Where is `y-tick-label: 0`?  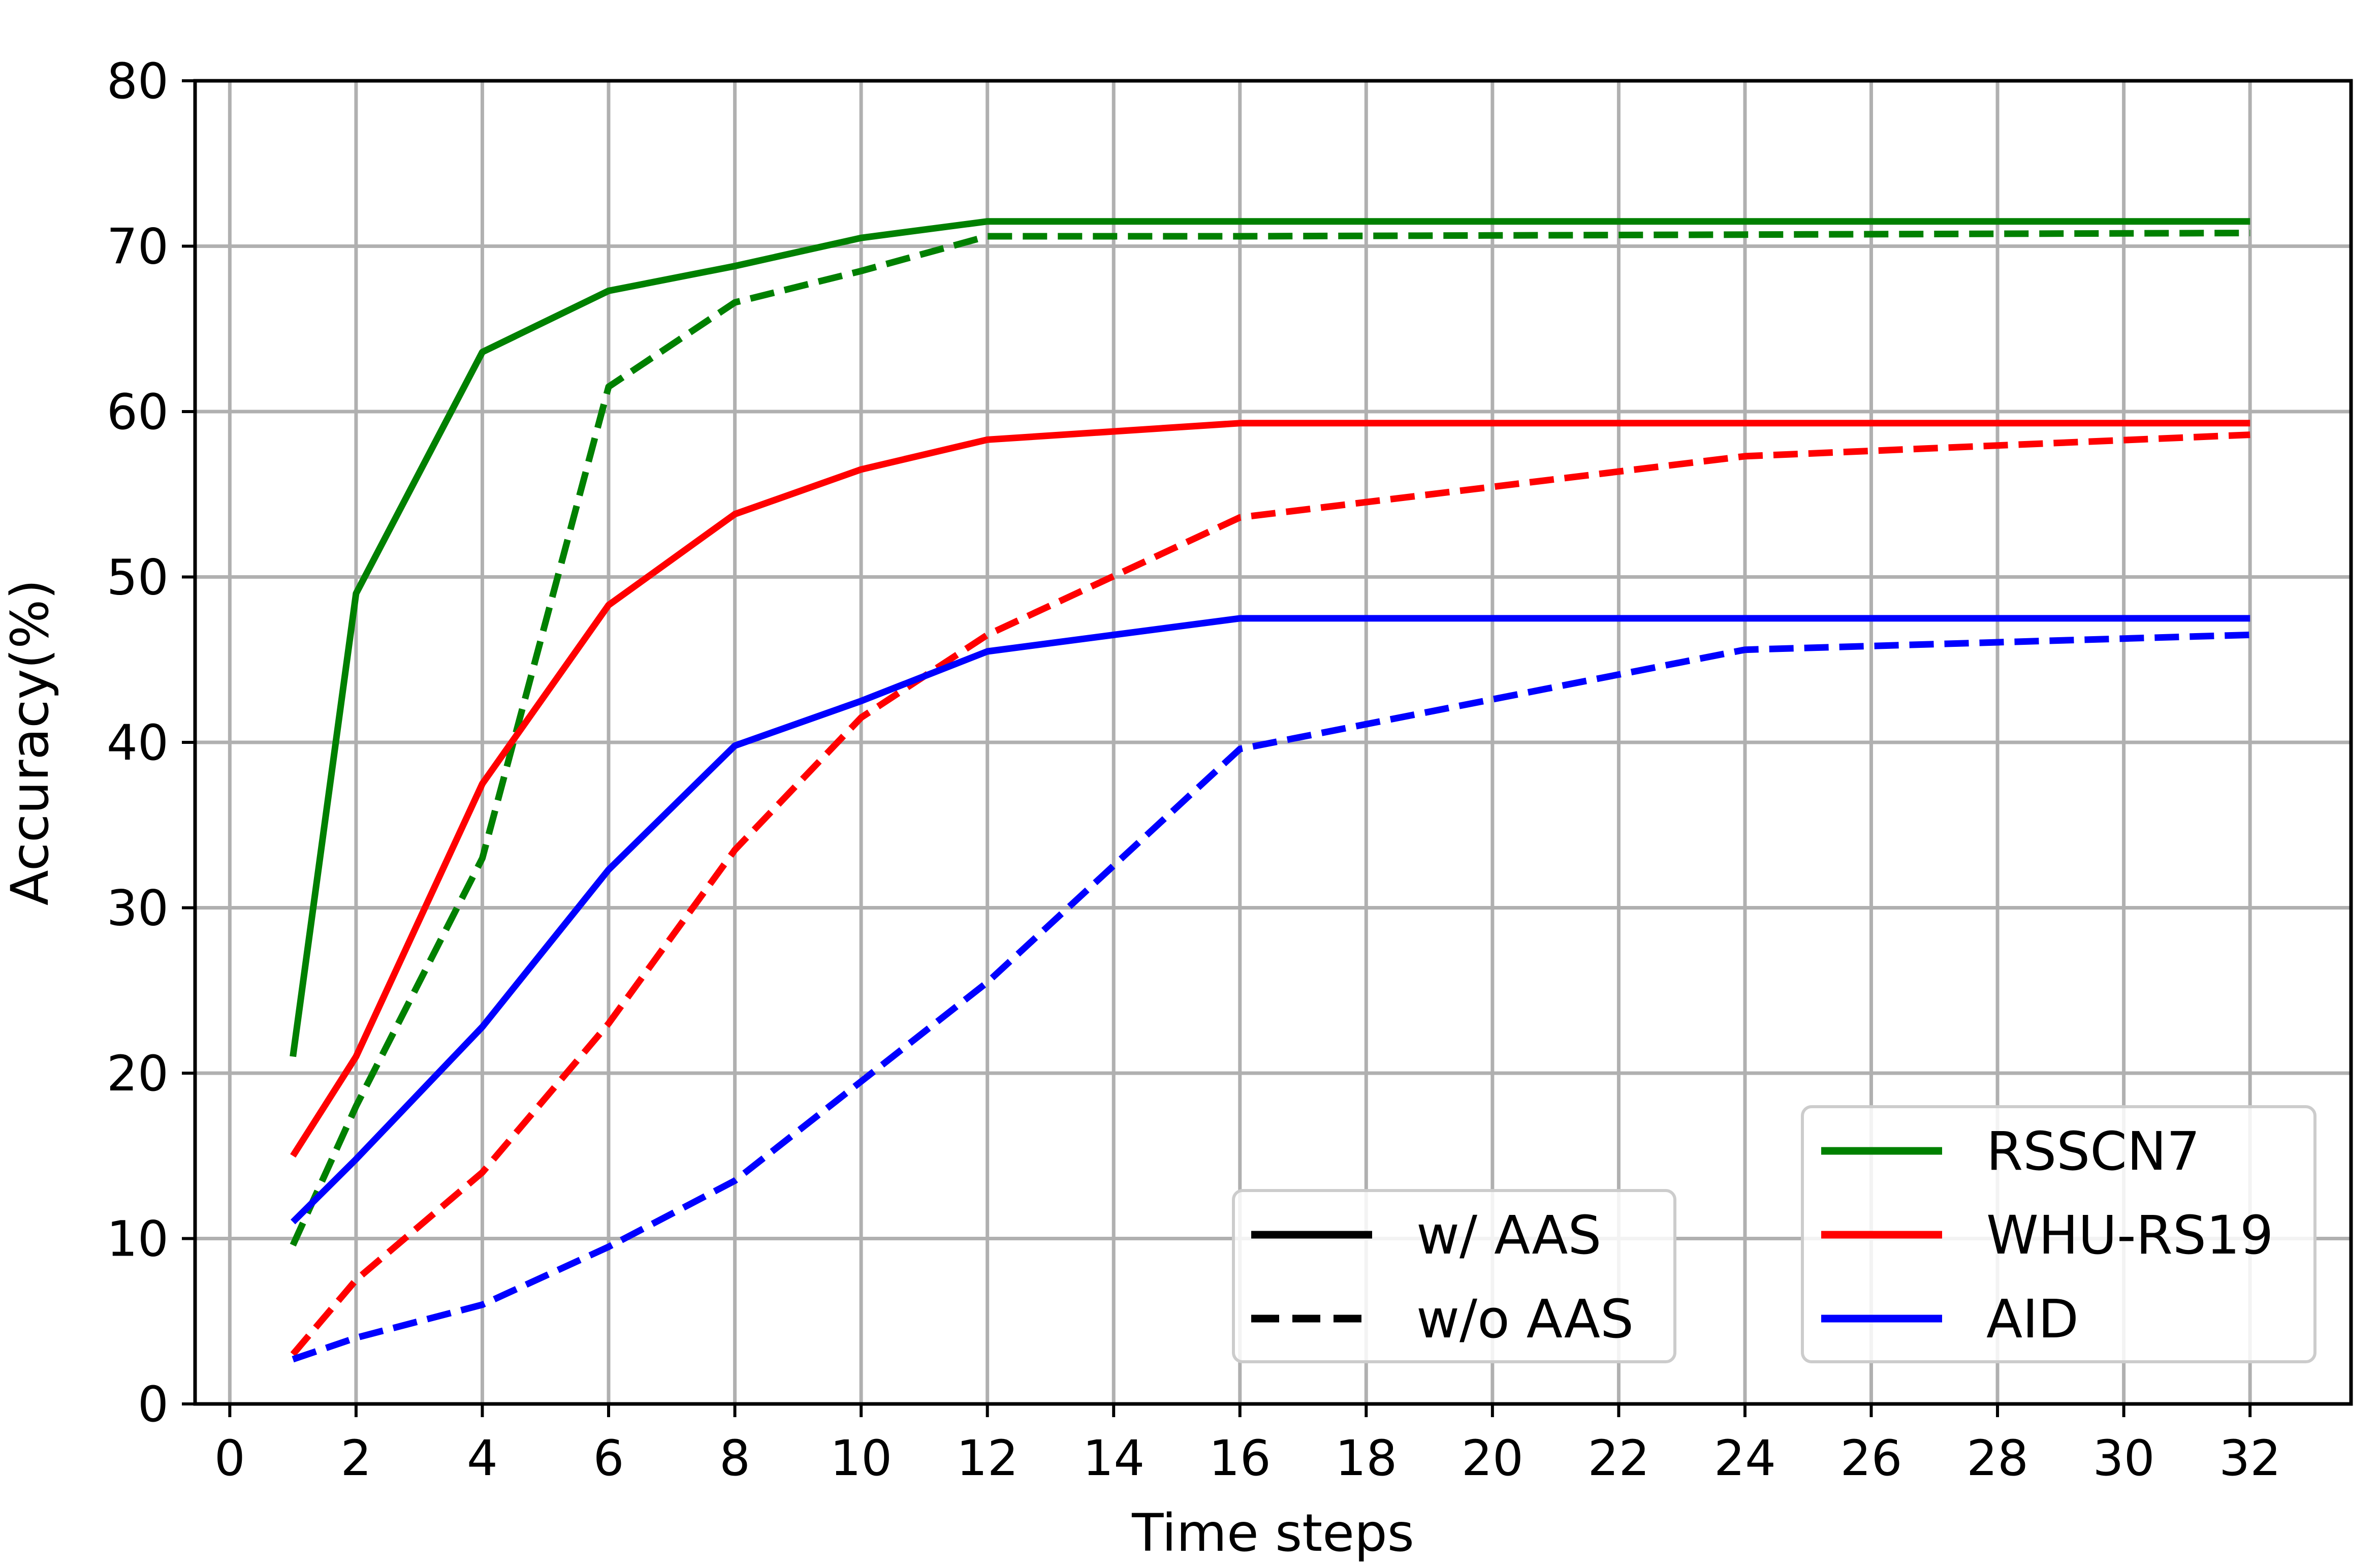 y-tick-label: 0 is located at coordinates (153, 1404).